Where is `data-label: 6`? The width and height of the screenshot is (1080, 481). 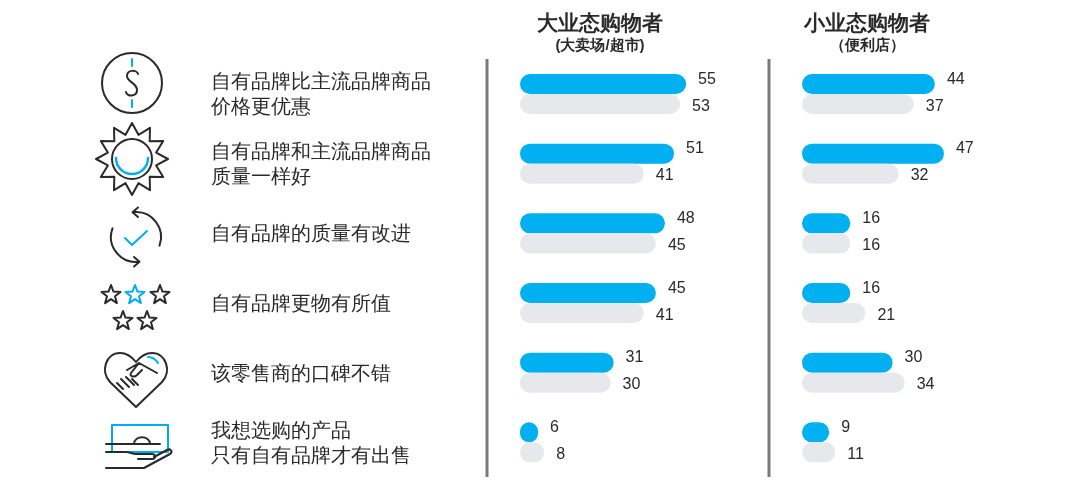 data-label: 6 is located at coordinates (555, 426).